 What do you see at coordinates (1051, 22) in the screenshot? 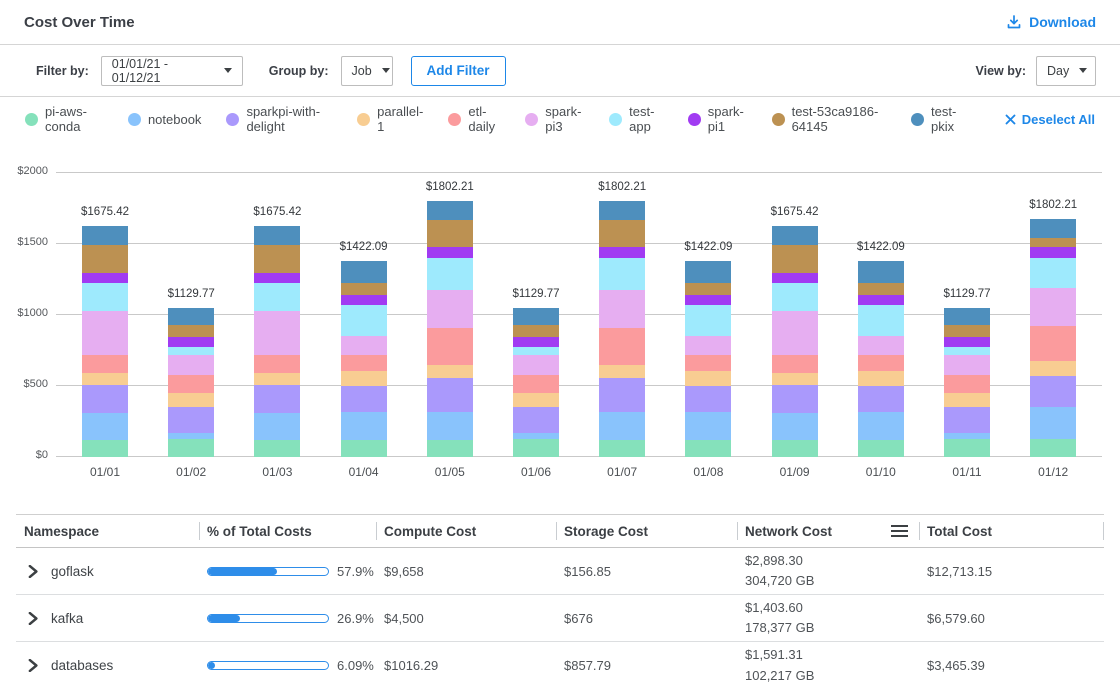
I see `download-button: Download` at bounding box center [1051, 22].